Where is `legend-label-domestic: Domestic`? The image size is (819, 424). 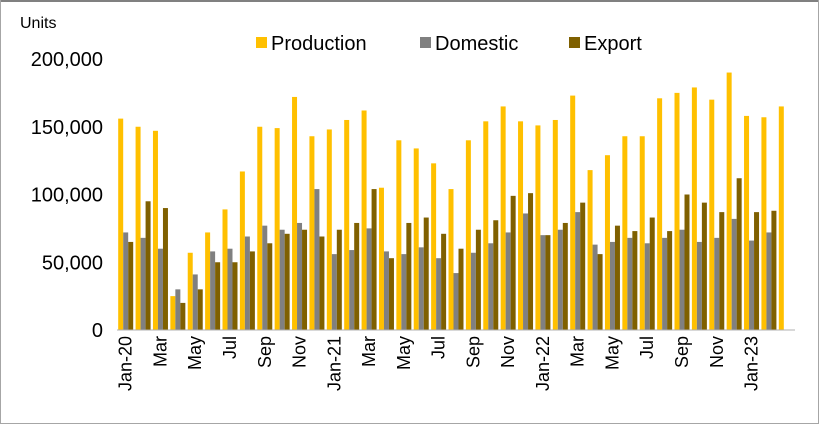
legend-label-domestic: Domestic is located at coordinates (476, 44).